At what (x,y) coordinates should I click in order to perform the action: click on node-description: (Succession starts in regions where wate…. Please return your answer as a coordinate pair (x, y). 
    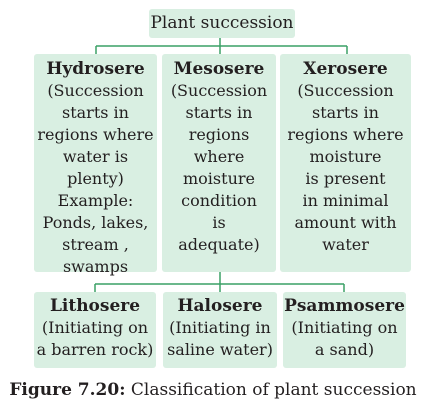
    Looking at the image, I should click on (95, 178).